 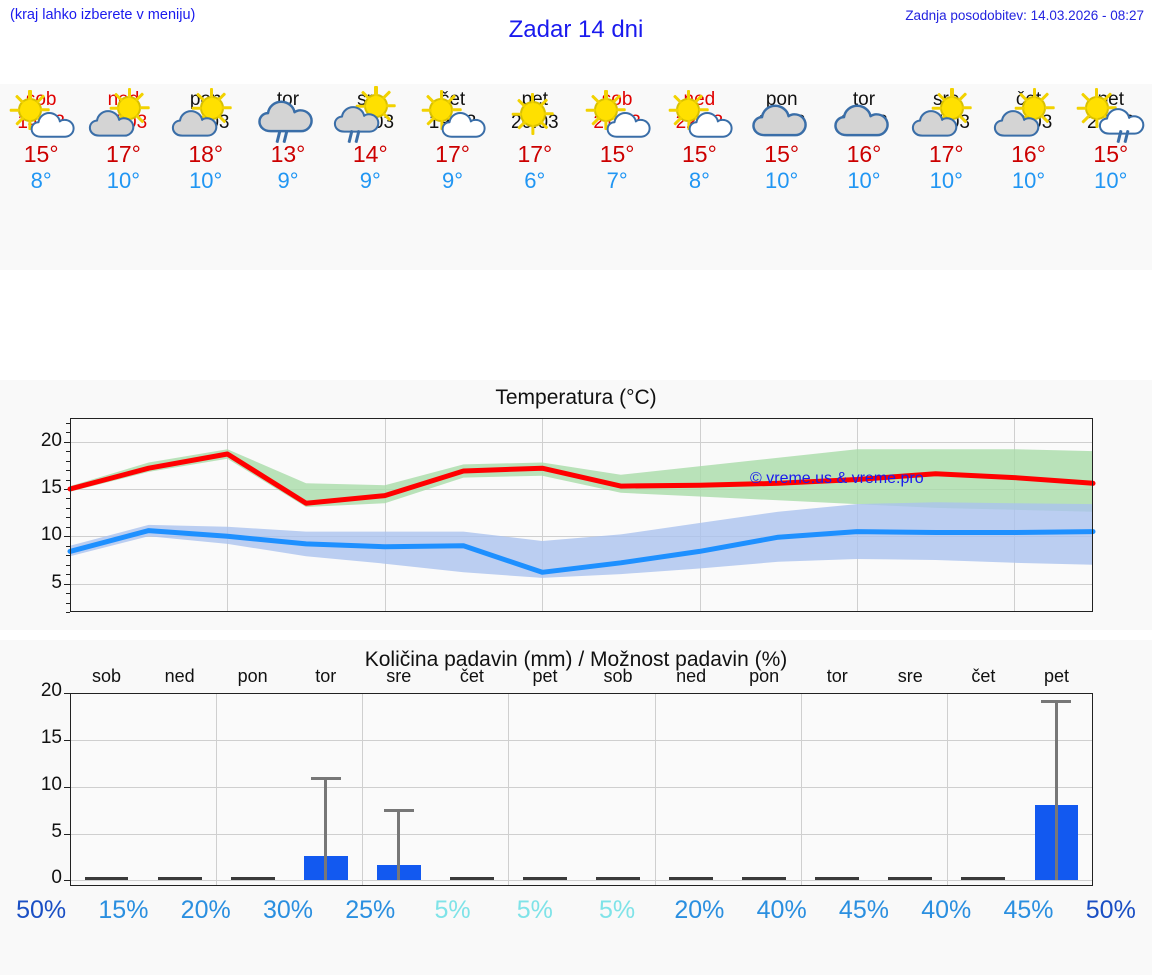 What do you see at coordinates (1109, 115) in the screenshot?
I see `sun-cloud-rain-icon` at bounding box center [1109, 115].